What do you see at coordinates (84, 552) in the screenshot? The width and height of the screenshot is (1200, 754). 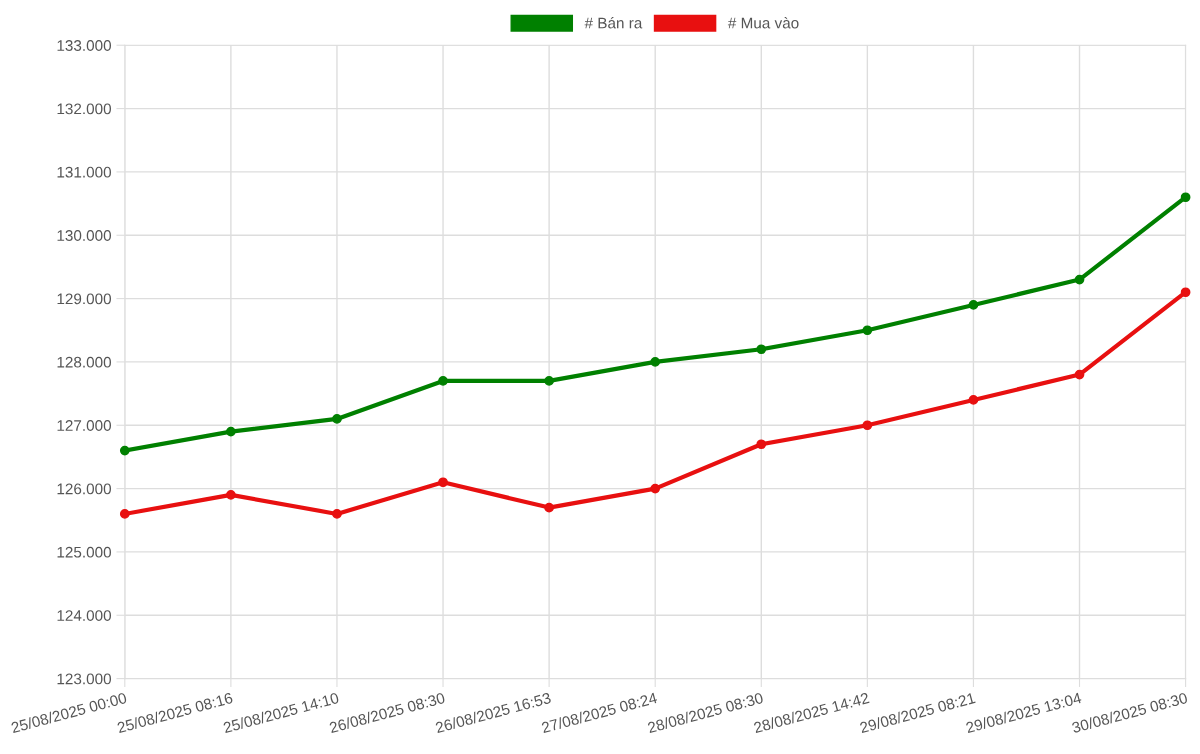 I see `y-tick-label: 125.000` at bounding box center [84, 552].